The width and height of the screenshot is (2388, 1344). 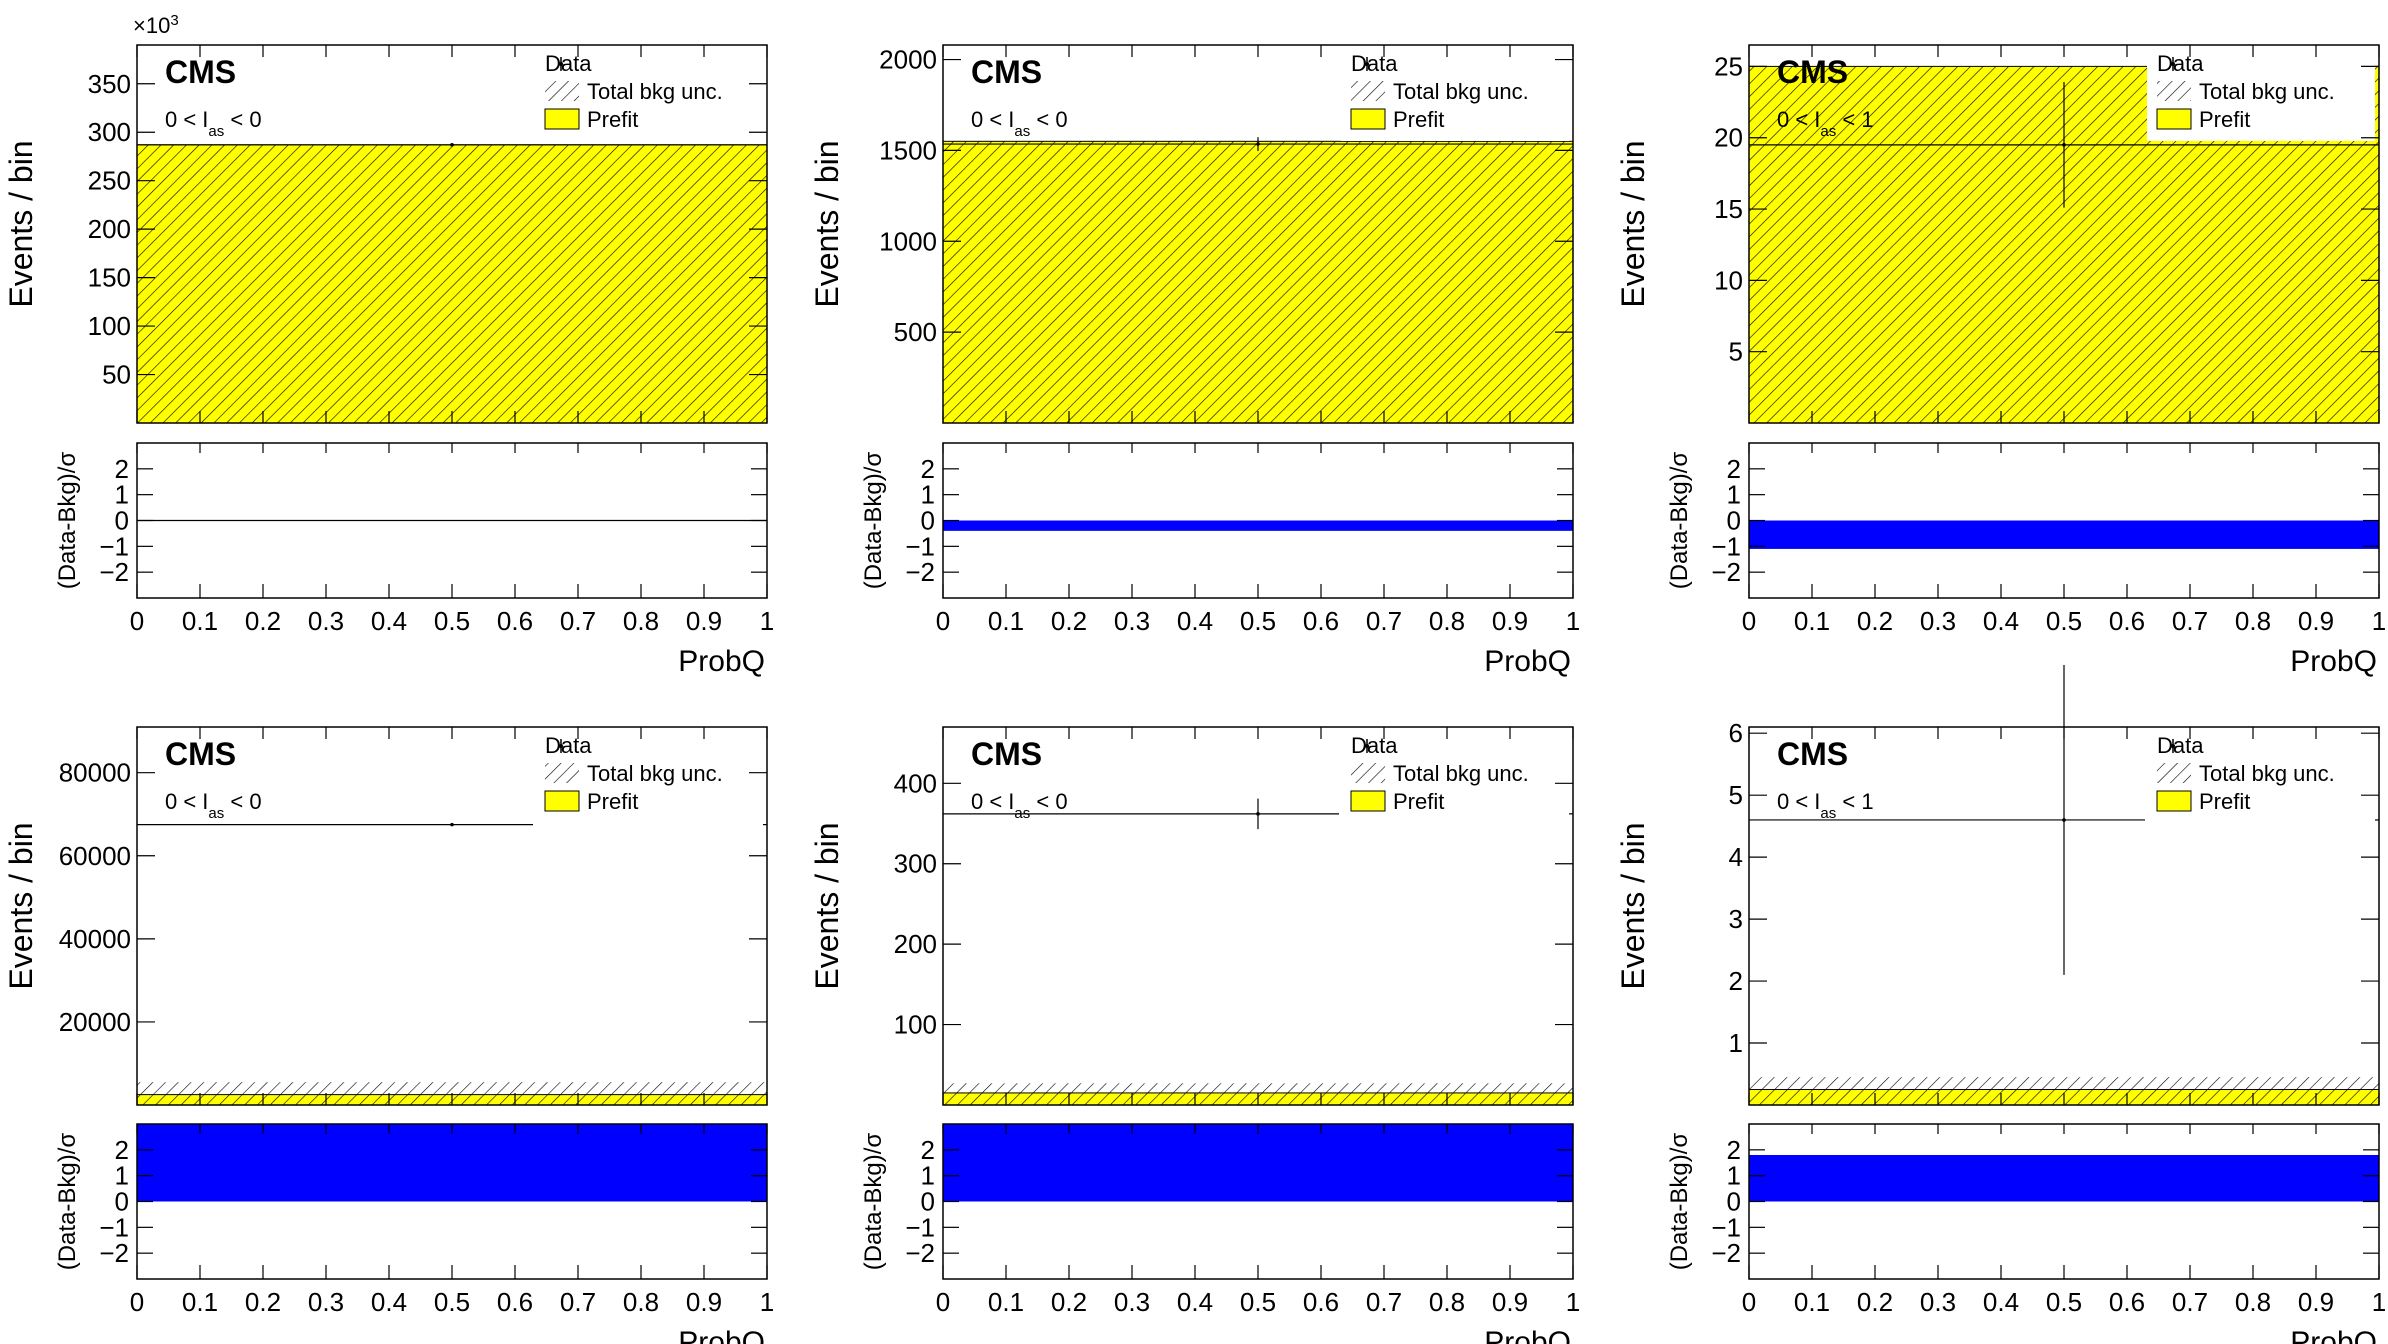 What do you see at coordinates (95, 773) in the screenshot?
I see `main-ytick-label: 80000` at bounding box center [95, 773].